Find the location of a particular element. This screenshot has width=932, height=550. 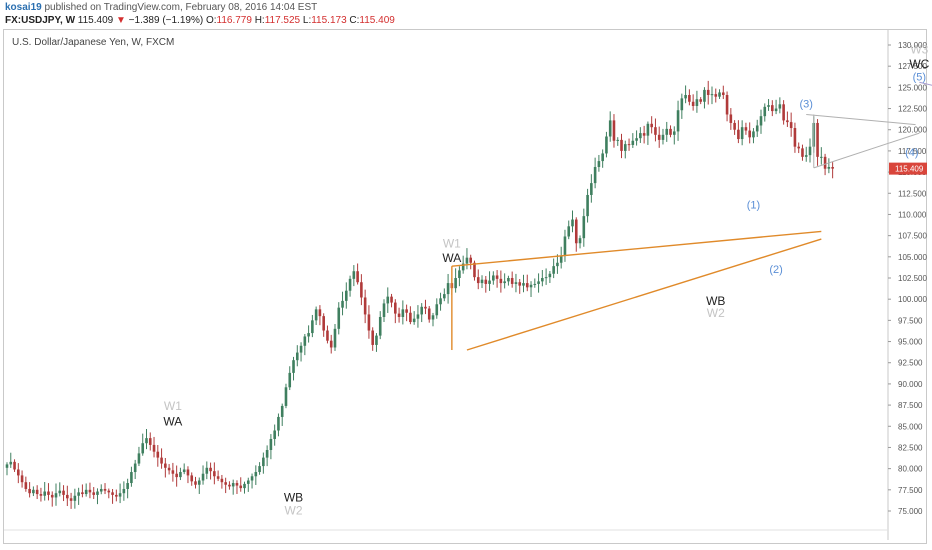

high-label: H: is located at coordinates (259, 20).